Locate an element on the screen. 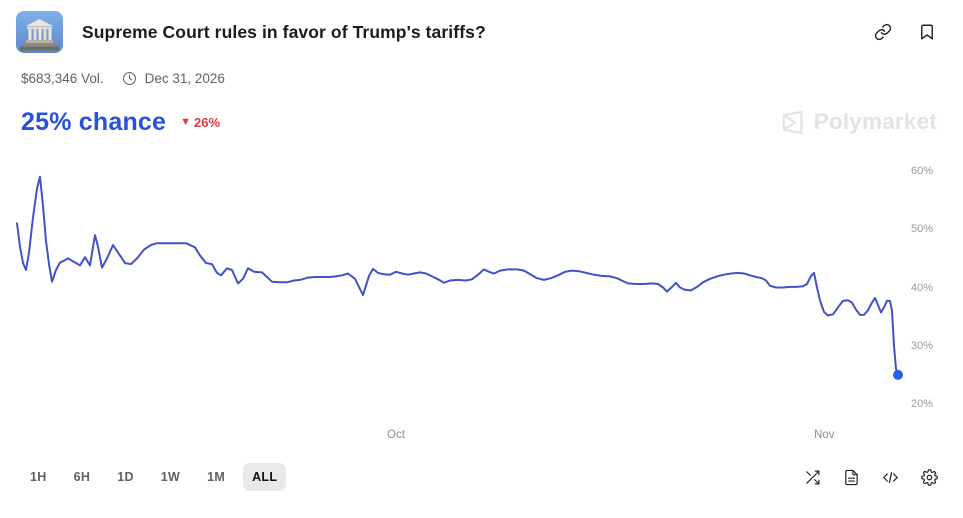 The height and width of the screenshot is (518, 963). y-tick-label: 60% is located at coordinates (921, 171).